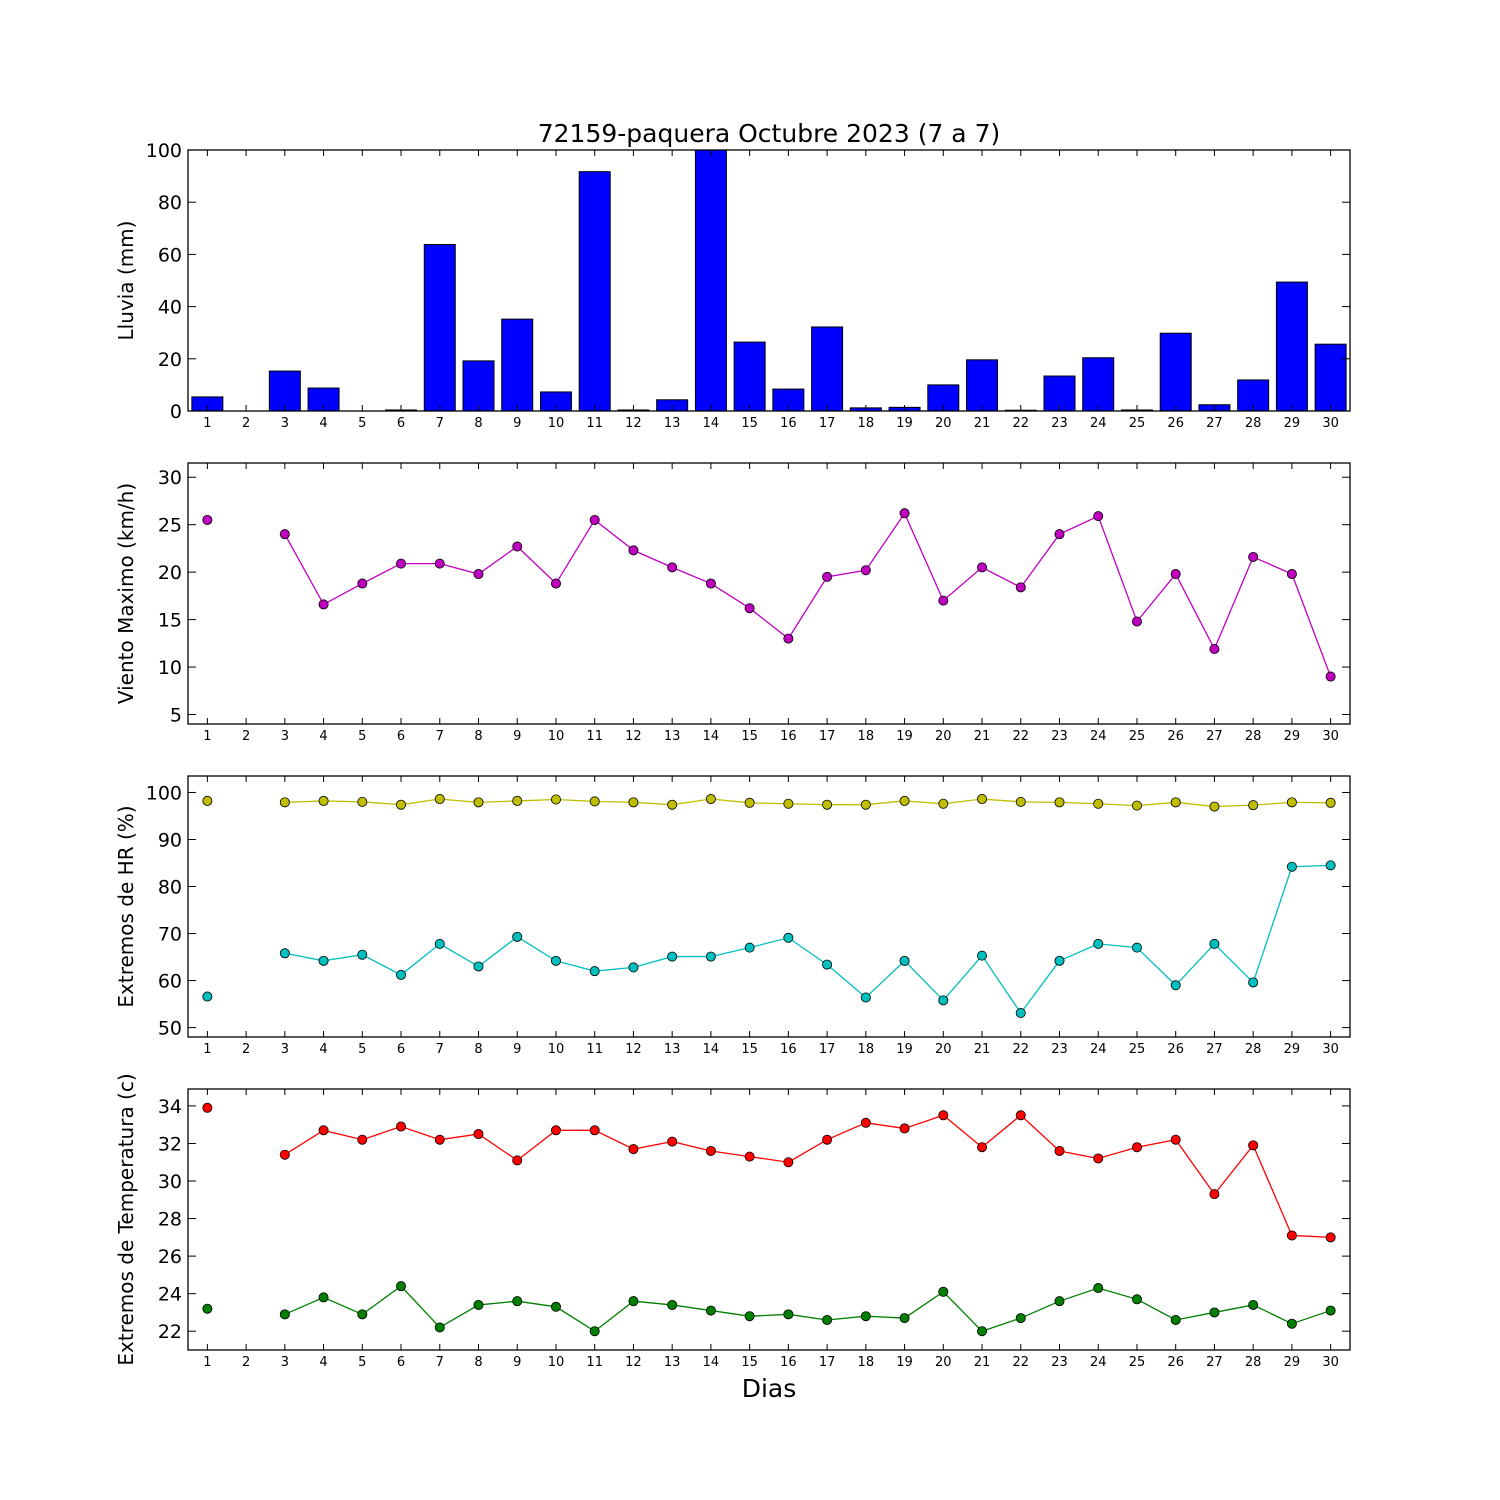 The image size is (1500, 1500). I want to click on x-tick-label: 12, so click(633, 736).